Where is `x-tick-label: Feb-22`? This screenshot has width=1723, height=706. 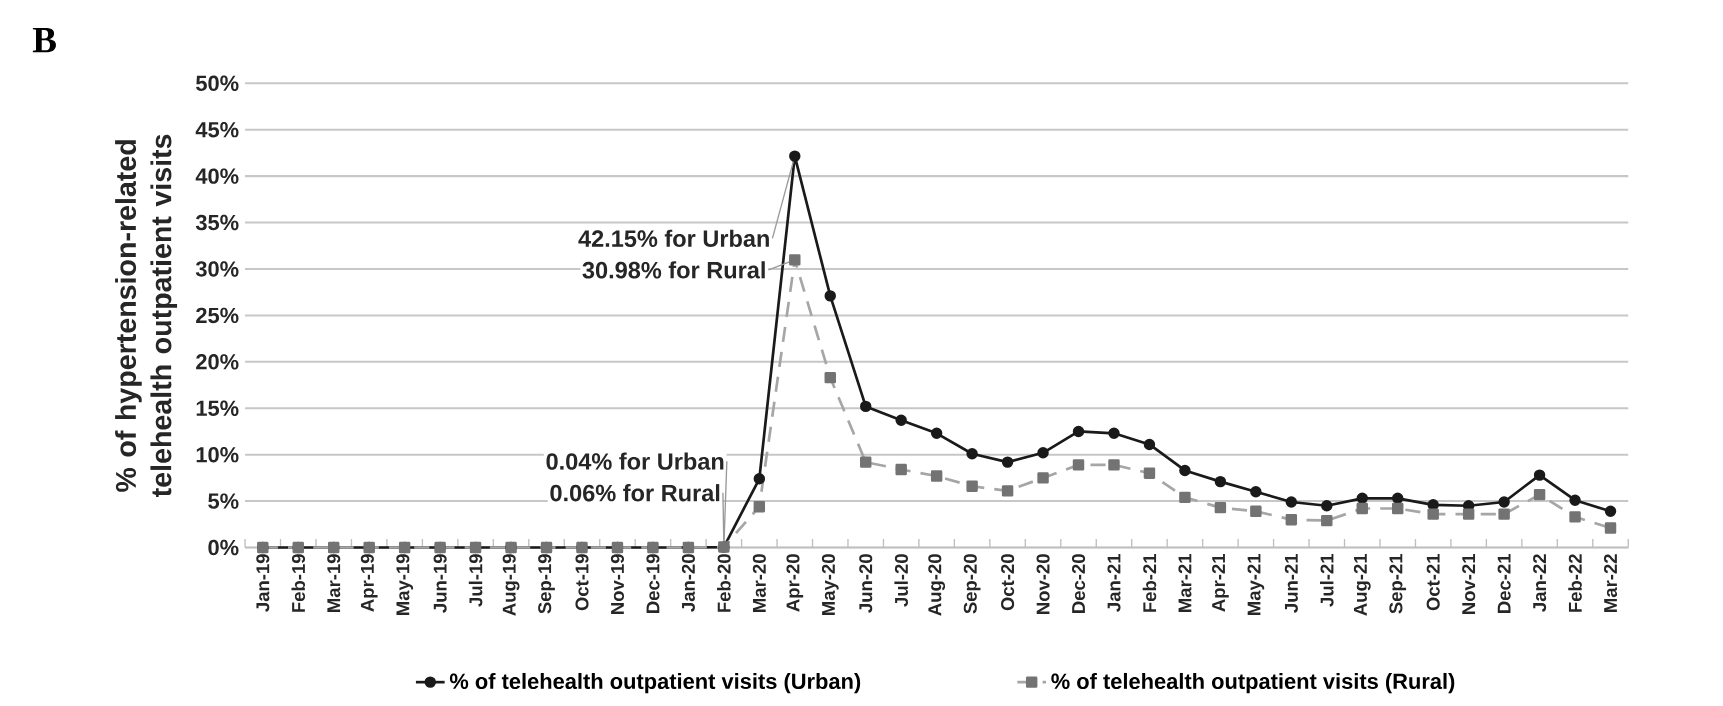 x-tick-label: Feb-22 is located at coordinates (1575, 583).